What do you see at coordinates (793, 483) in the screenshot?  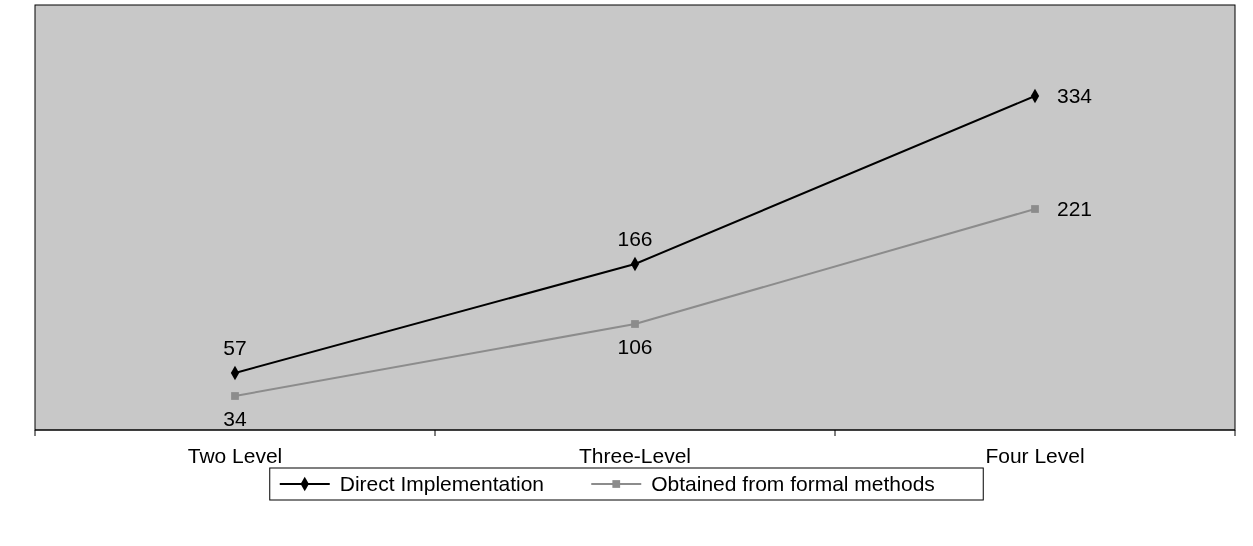 I see `legend-label: Obtained from formal methods` at bounding box center [793, 483].